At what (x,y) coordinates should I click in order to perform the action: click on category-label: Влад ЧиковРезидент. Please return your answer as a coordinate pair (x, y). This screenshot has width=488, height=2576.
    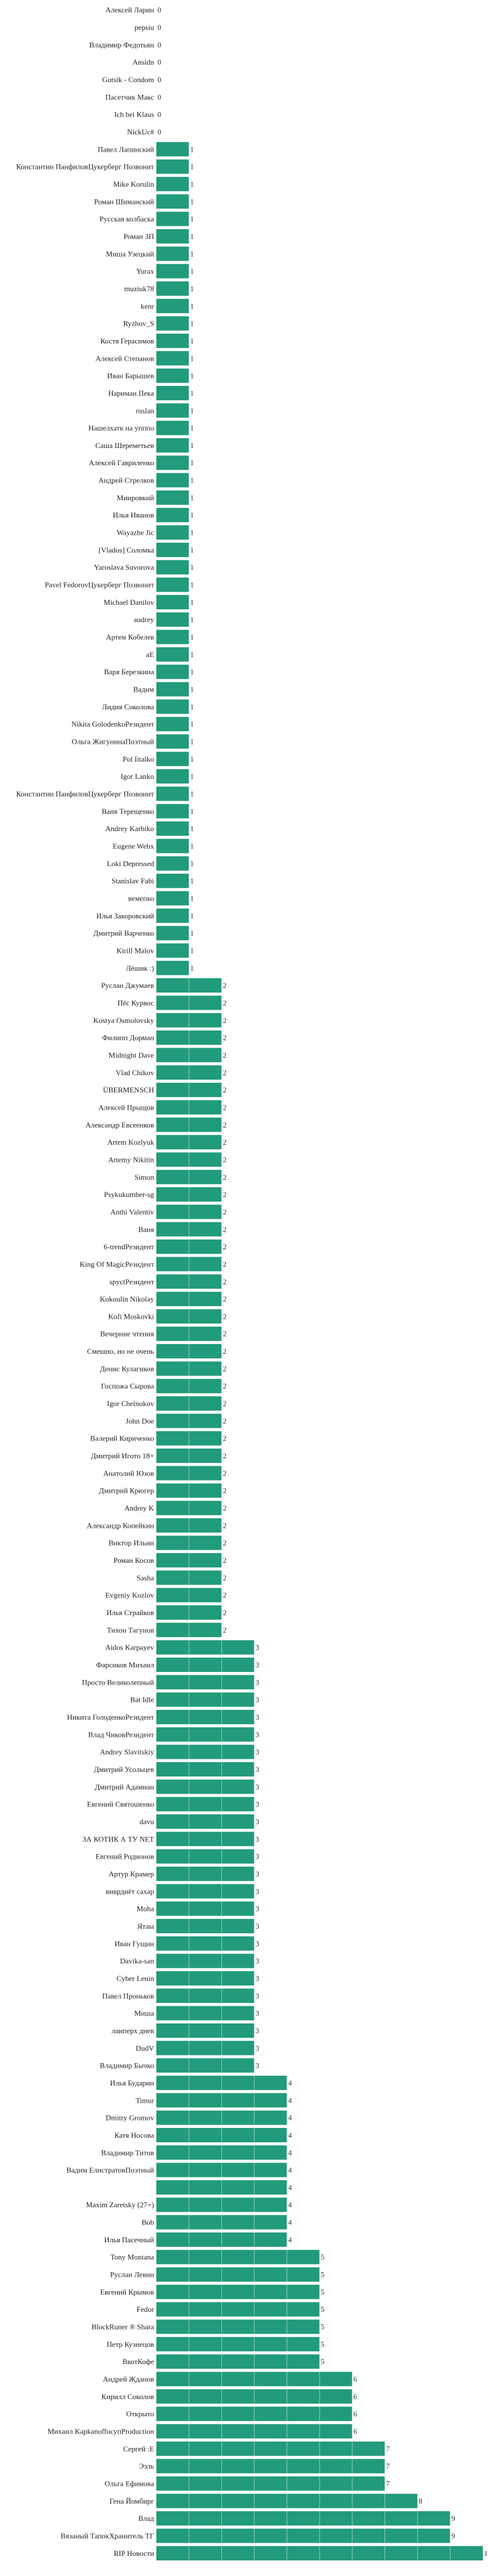
    Looking at the image, I should click on (121, 1734).